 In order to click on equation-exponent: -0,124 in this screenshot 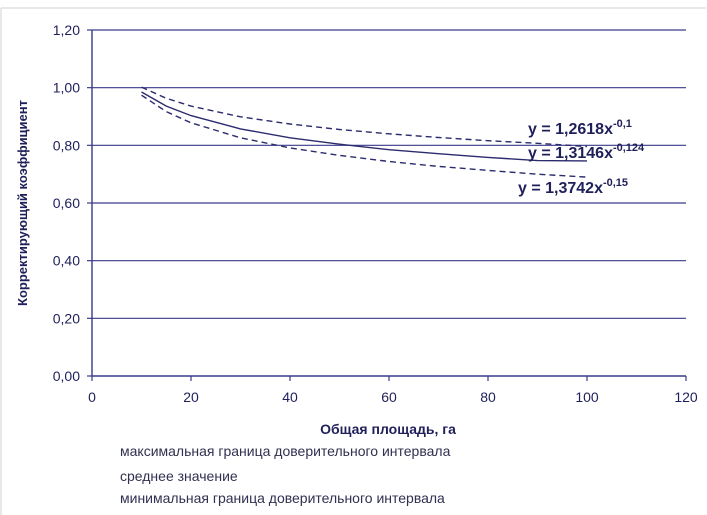, I will do `click(629, 148)`.